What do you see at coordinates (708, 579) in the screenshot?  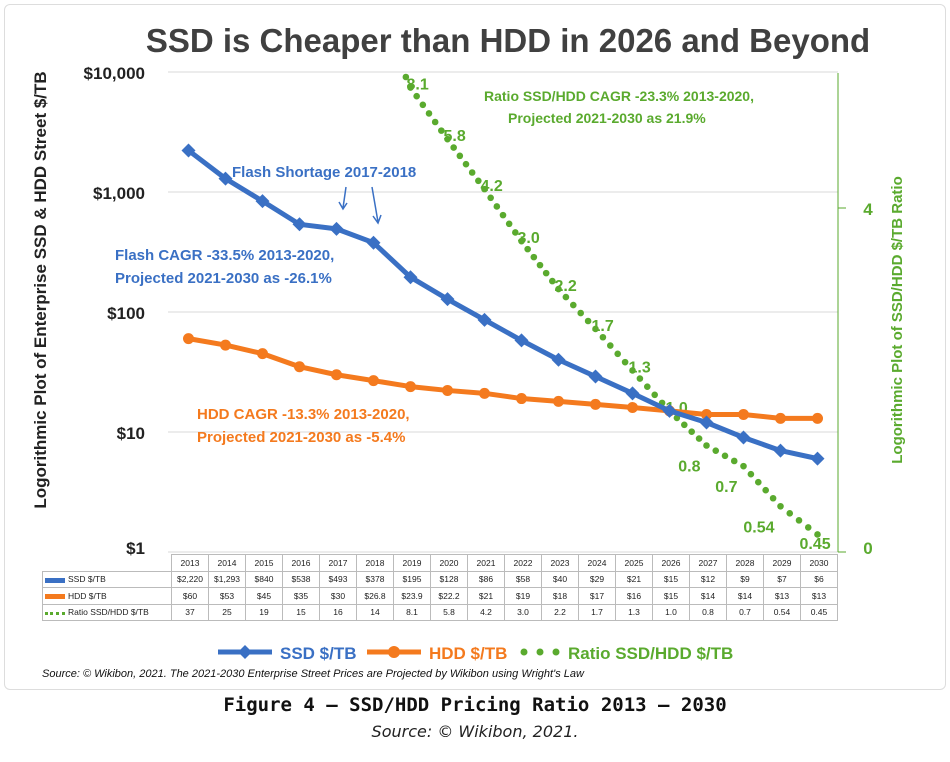 I see `value-cell: $12` at bounding box center [708, 579].